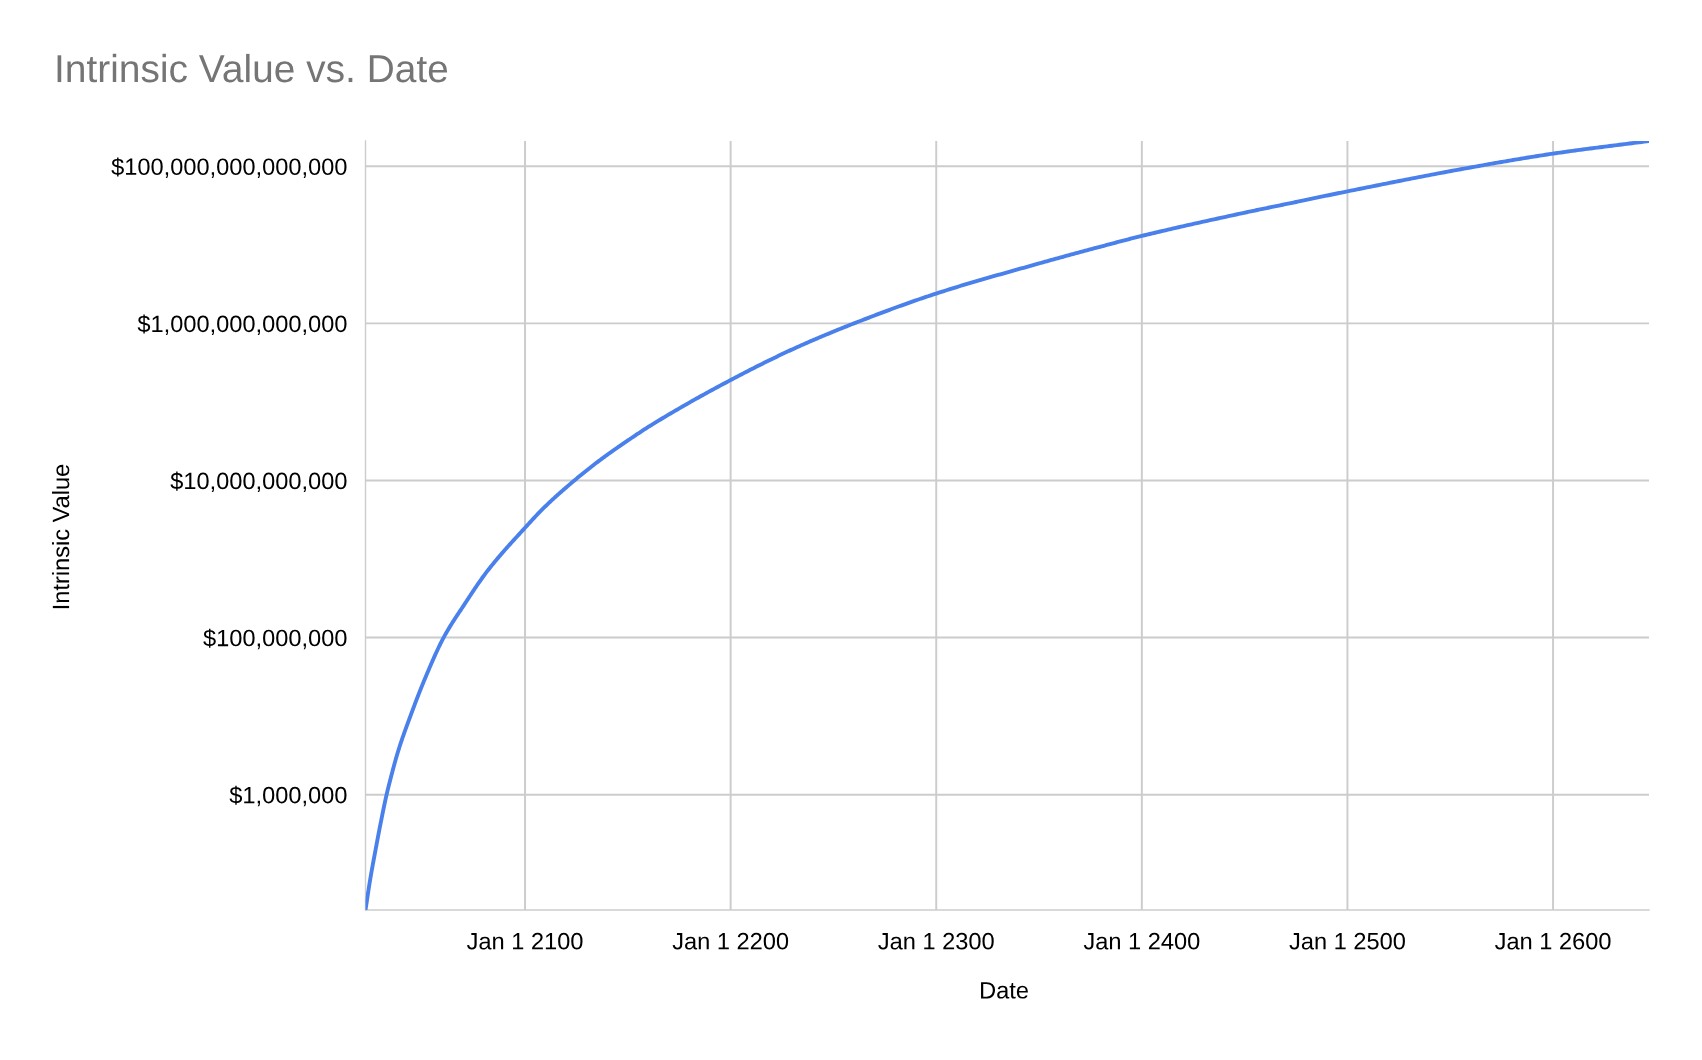 Image resolution: width=1702 pixels, height=1060 pixels. I want to click on y-tick-label: $1,000,000,000,000, so click(242, 324).